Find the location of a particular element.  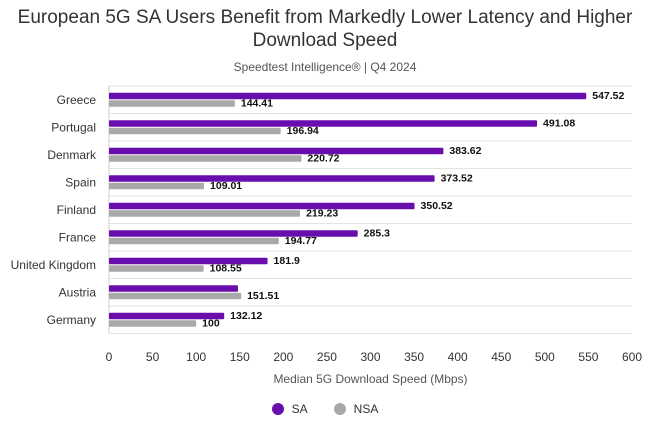

data-label-sa: 383.62 is located at coordinates (465, 151).